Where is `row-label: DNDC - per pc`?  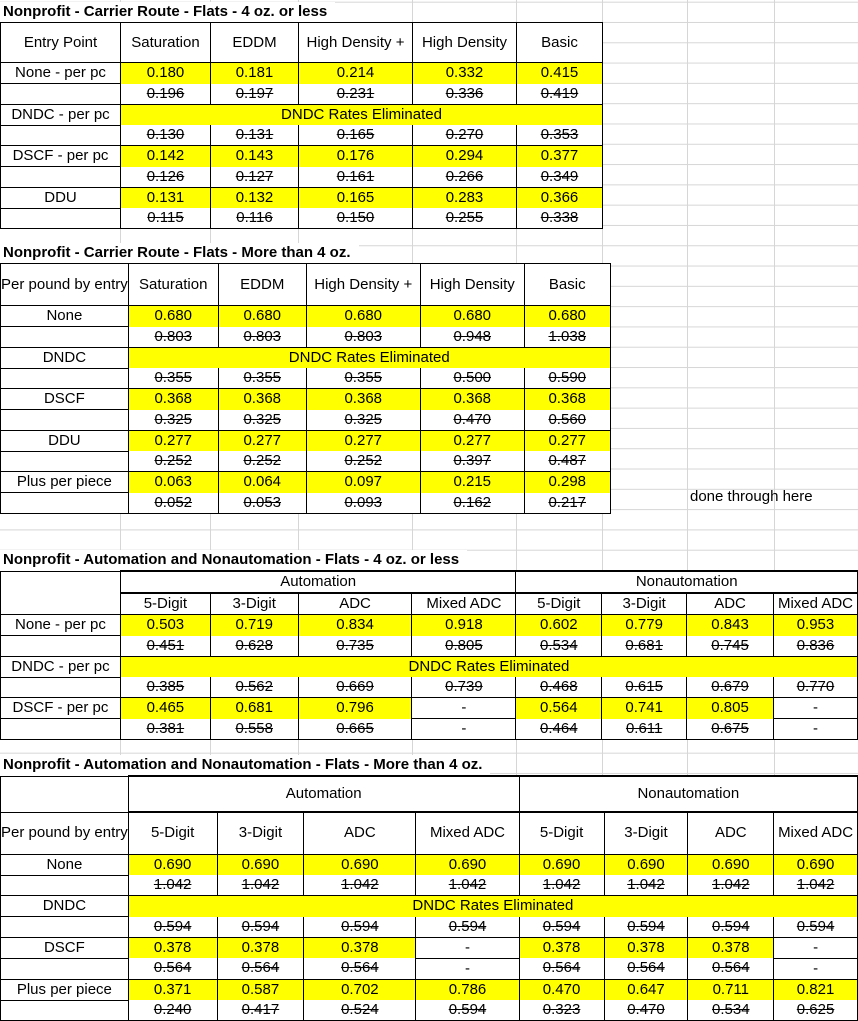
row-label: DNDC - per pc is located at coordinates (60, 667).